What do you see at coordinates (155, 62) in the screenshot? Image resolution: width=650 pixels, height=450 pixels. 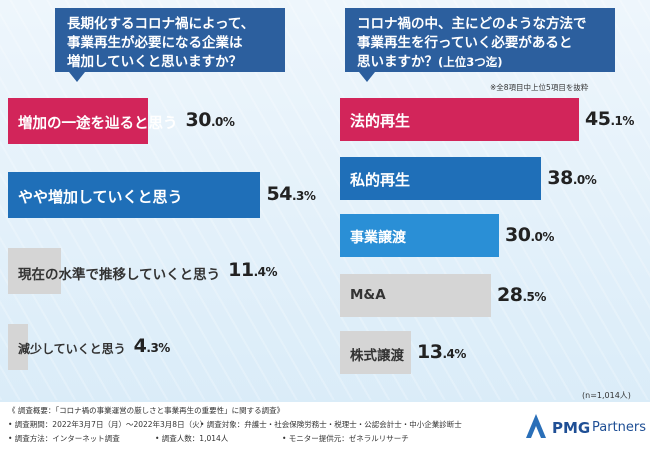 I see `left-question-line: 増加していくと思いますか？` at bounding box center [155, 62].